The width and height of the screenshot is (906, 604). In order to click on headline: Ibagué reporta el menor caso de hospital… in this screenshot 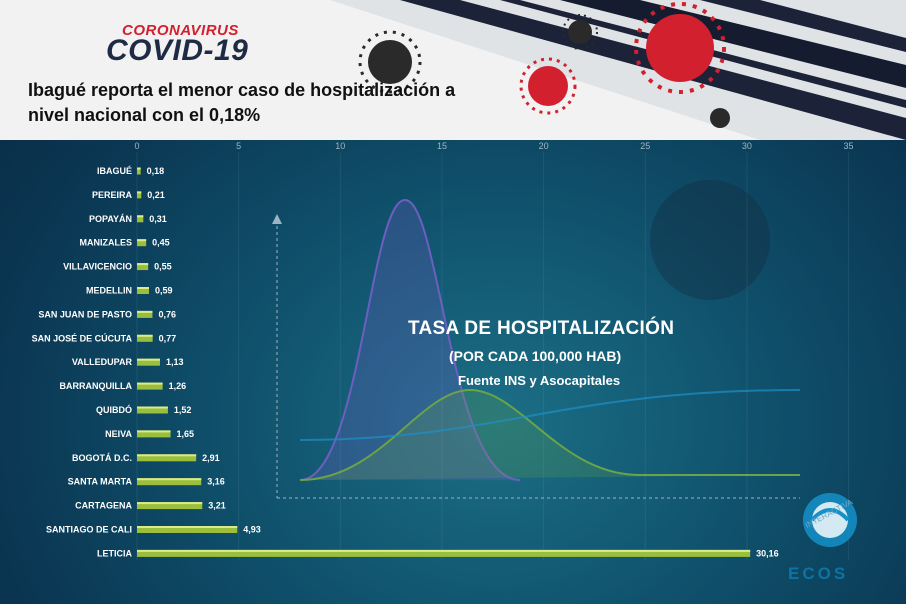, I will do `click(242, 102)`.